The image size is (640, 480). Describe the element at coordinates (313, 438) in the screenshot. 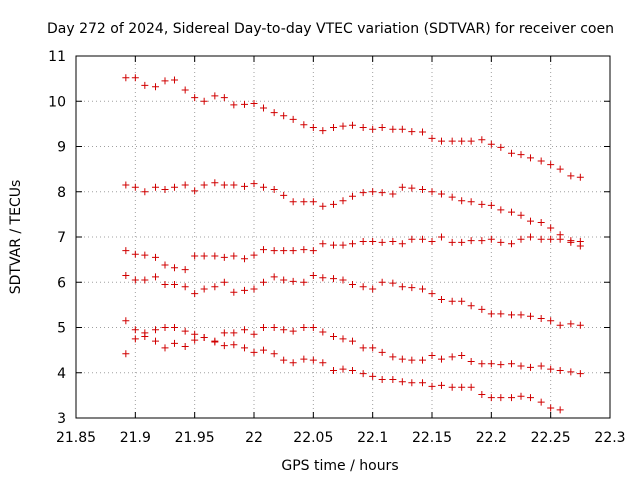

I see `x-tick-label: 22.05` at that location.